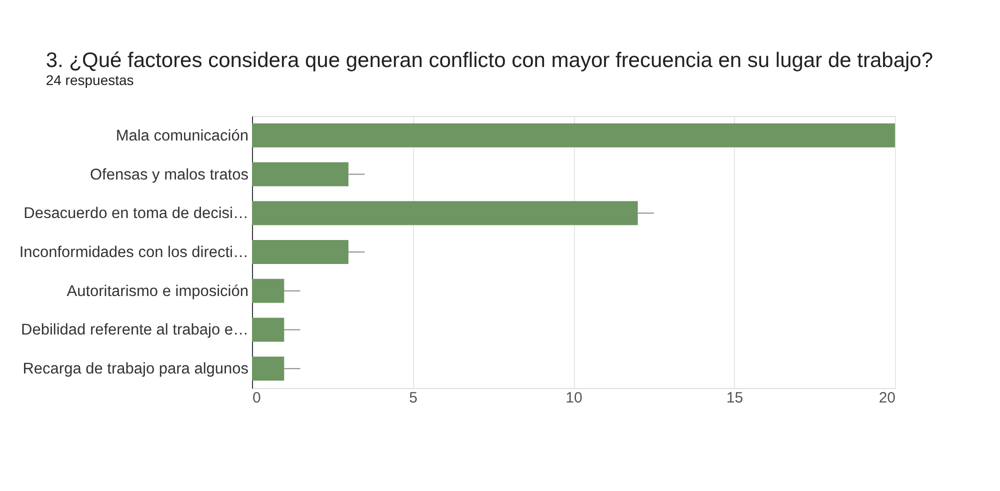 This screenshot has height=491, width=1000. Describe the element at coordinates (574, 398) in the screenshot. I see `x-tick-label: 10` at that location.